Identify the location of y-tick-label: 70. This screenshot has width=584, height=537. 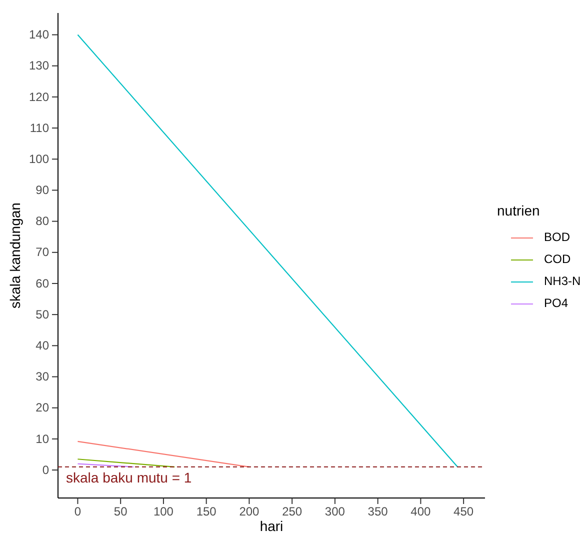
(43, 252).